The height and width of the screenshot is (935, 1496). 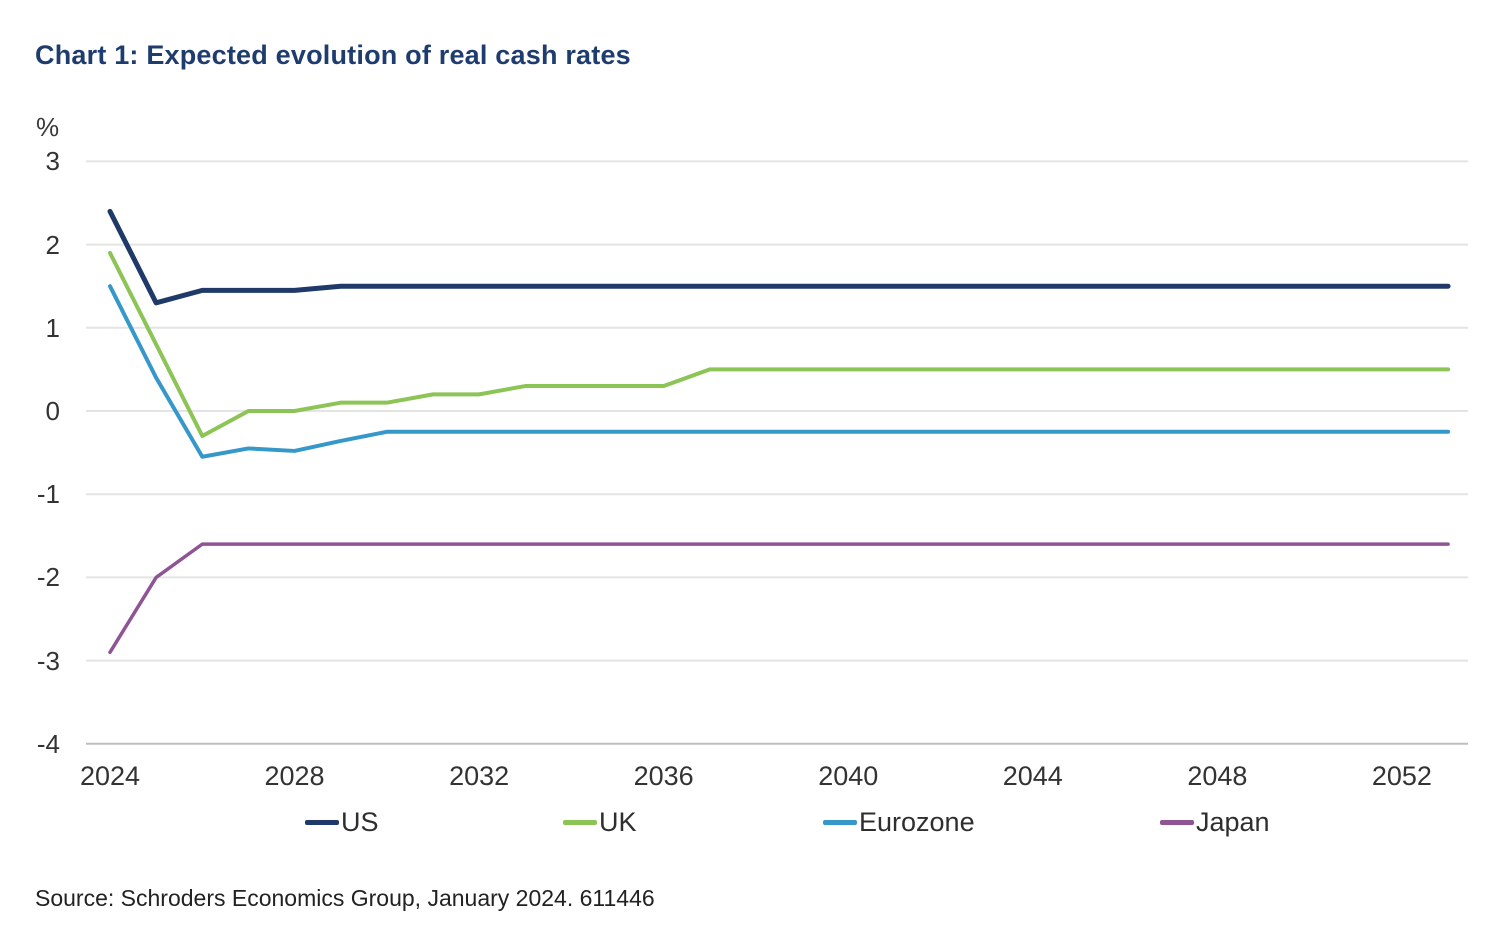 What do you see at coordinates (52, 327) in the screenshot?
I see `y-tick-label: 1` at bounding box center [52, 327].